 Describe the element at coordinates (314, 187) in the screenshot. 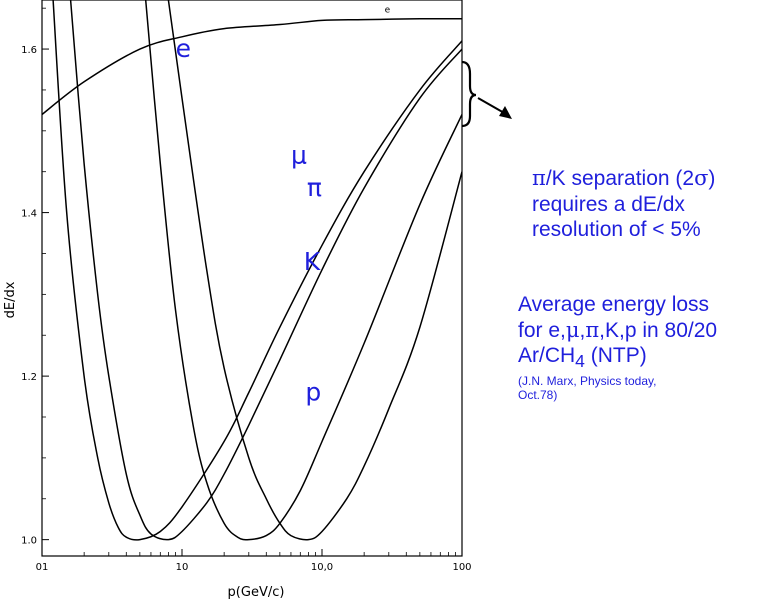

I see `series-label-3: π` at that location.